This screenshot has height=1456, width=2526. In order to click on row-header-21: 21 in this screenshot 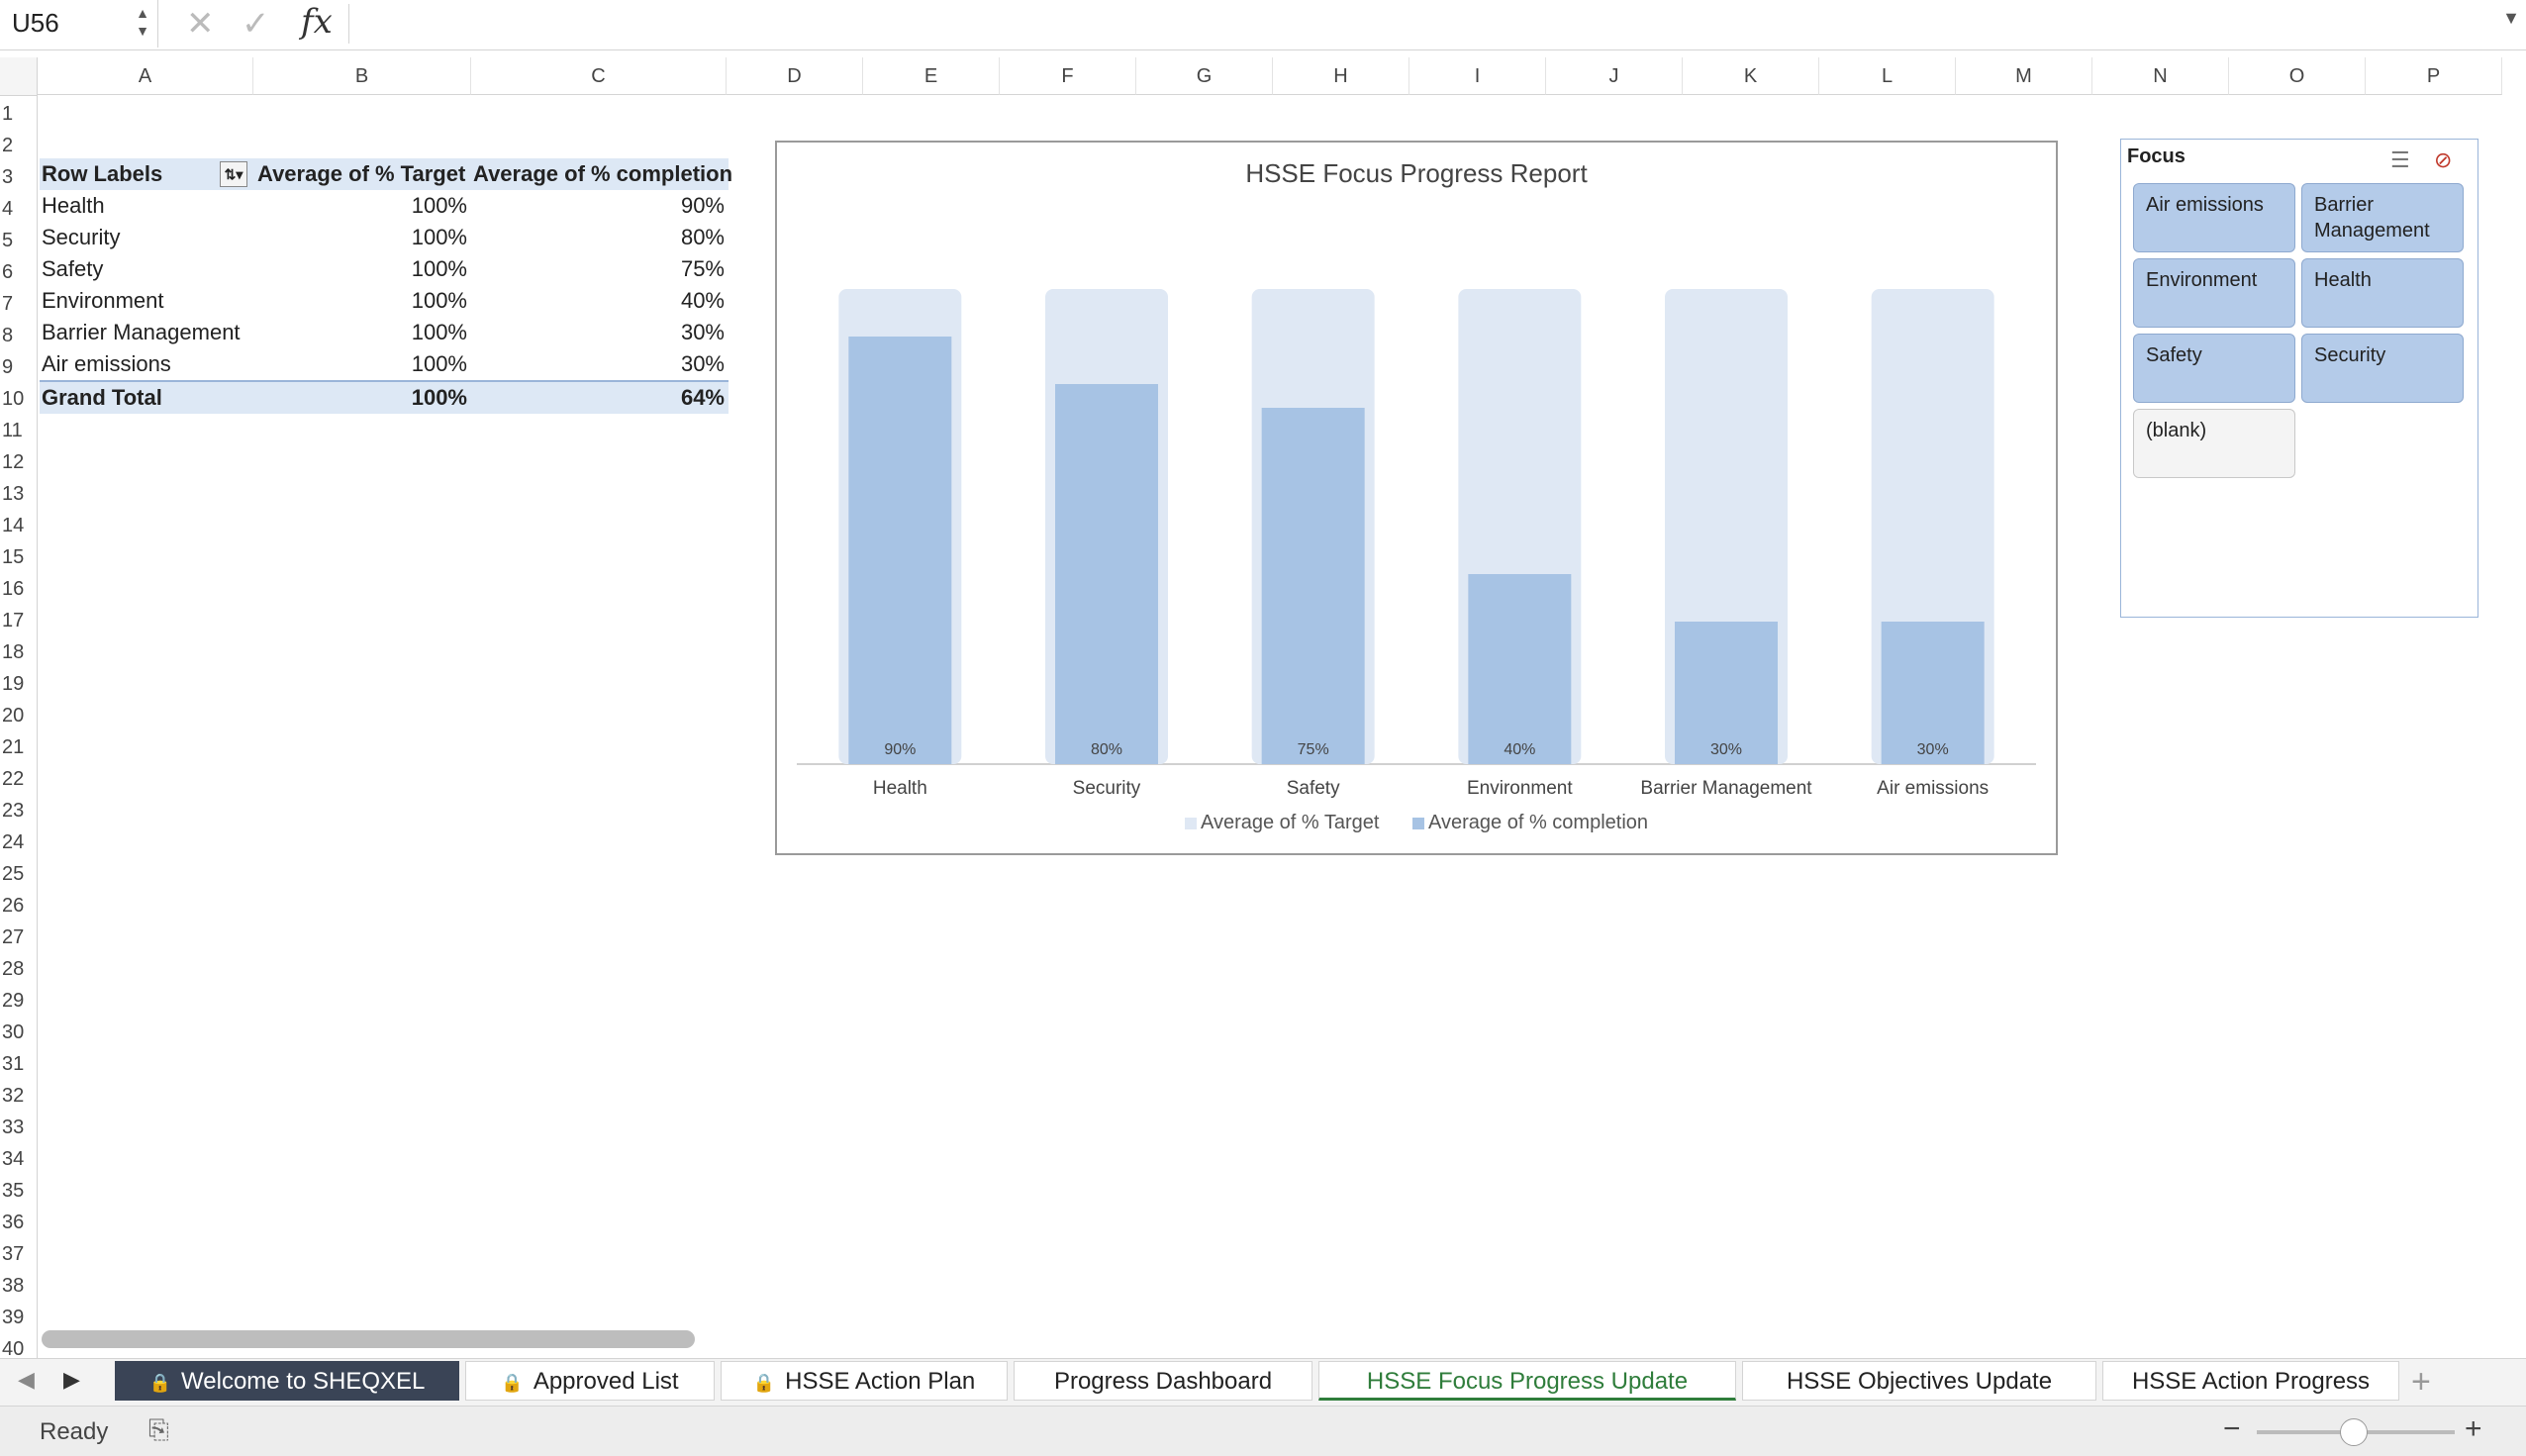, I will do `click(13, 747)`.